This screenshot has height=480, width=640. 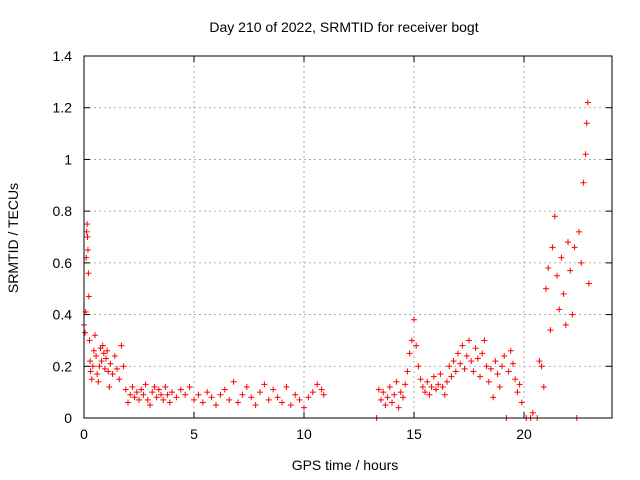 I want to click on x-tick-label: 0, so click(x=84, y=434).